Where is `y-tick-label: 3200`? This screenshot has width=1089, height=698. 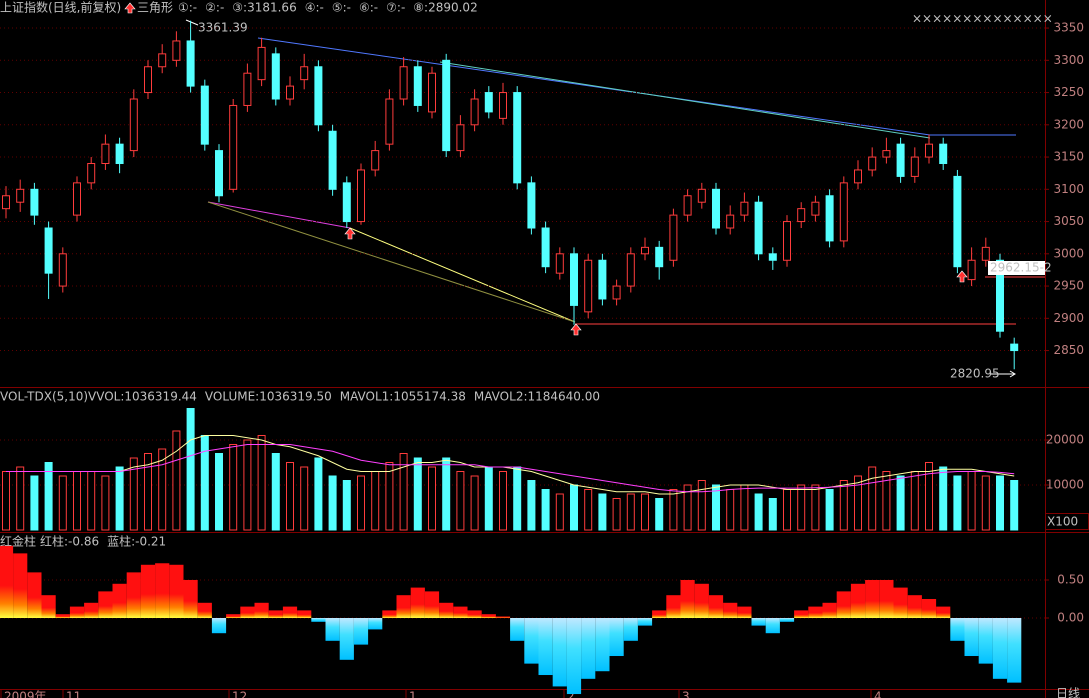
y-tick-label: 3200 is located at coordinates (1068, 124).